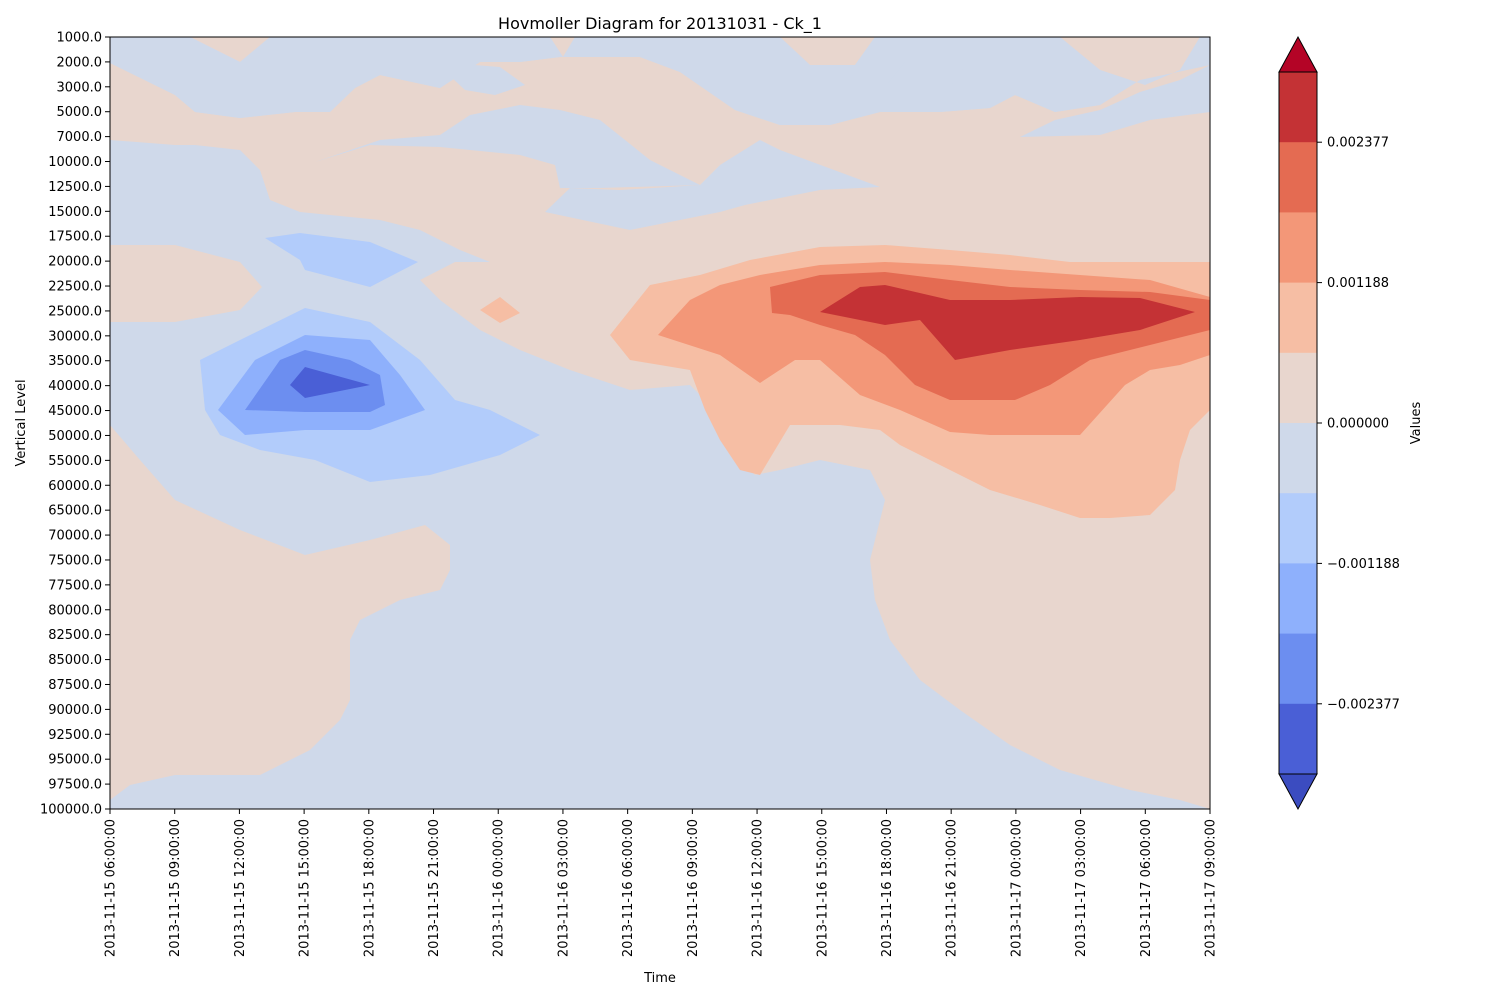  What do you see at coordinates (21, 422) in the screenshot?
I see `y-axis-label: Vertical Level` at bounding box center [21, 422].